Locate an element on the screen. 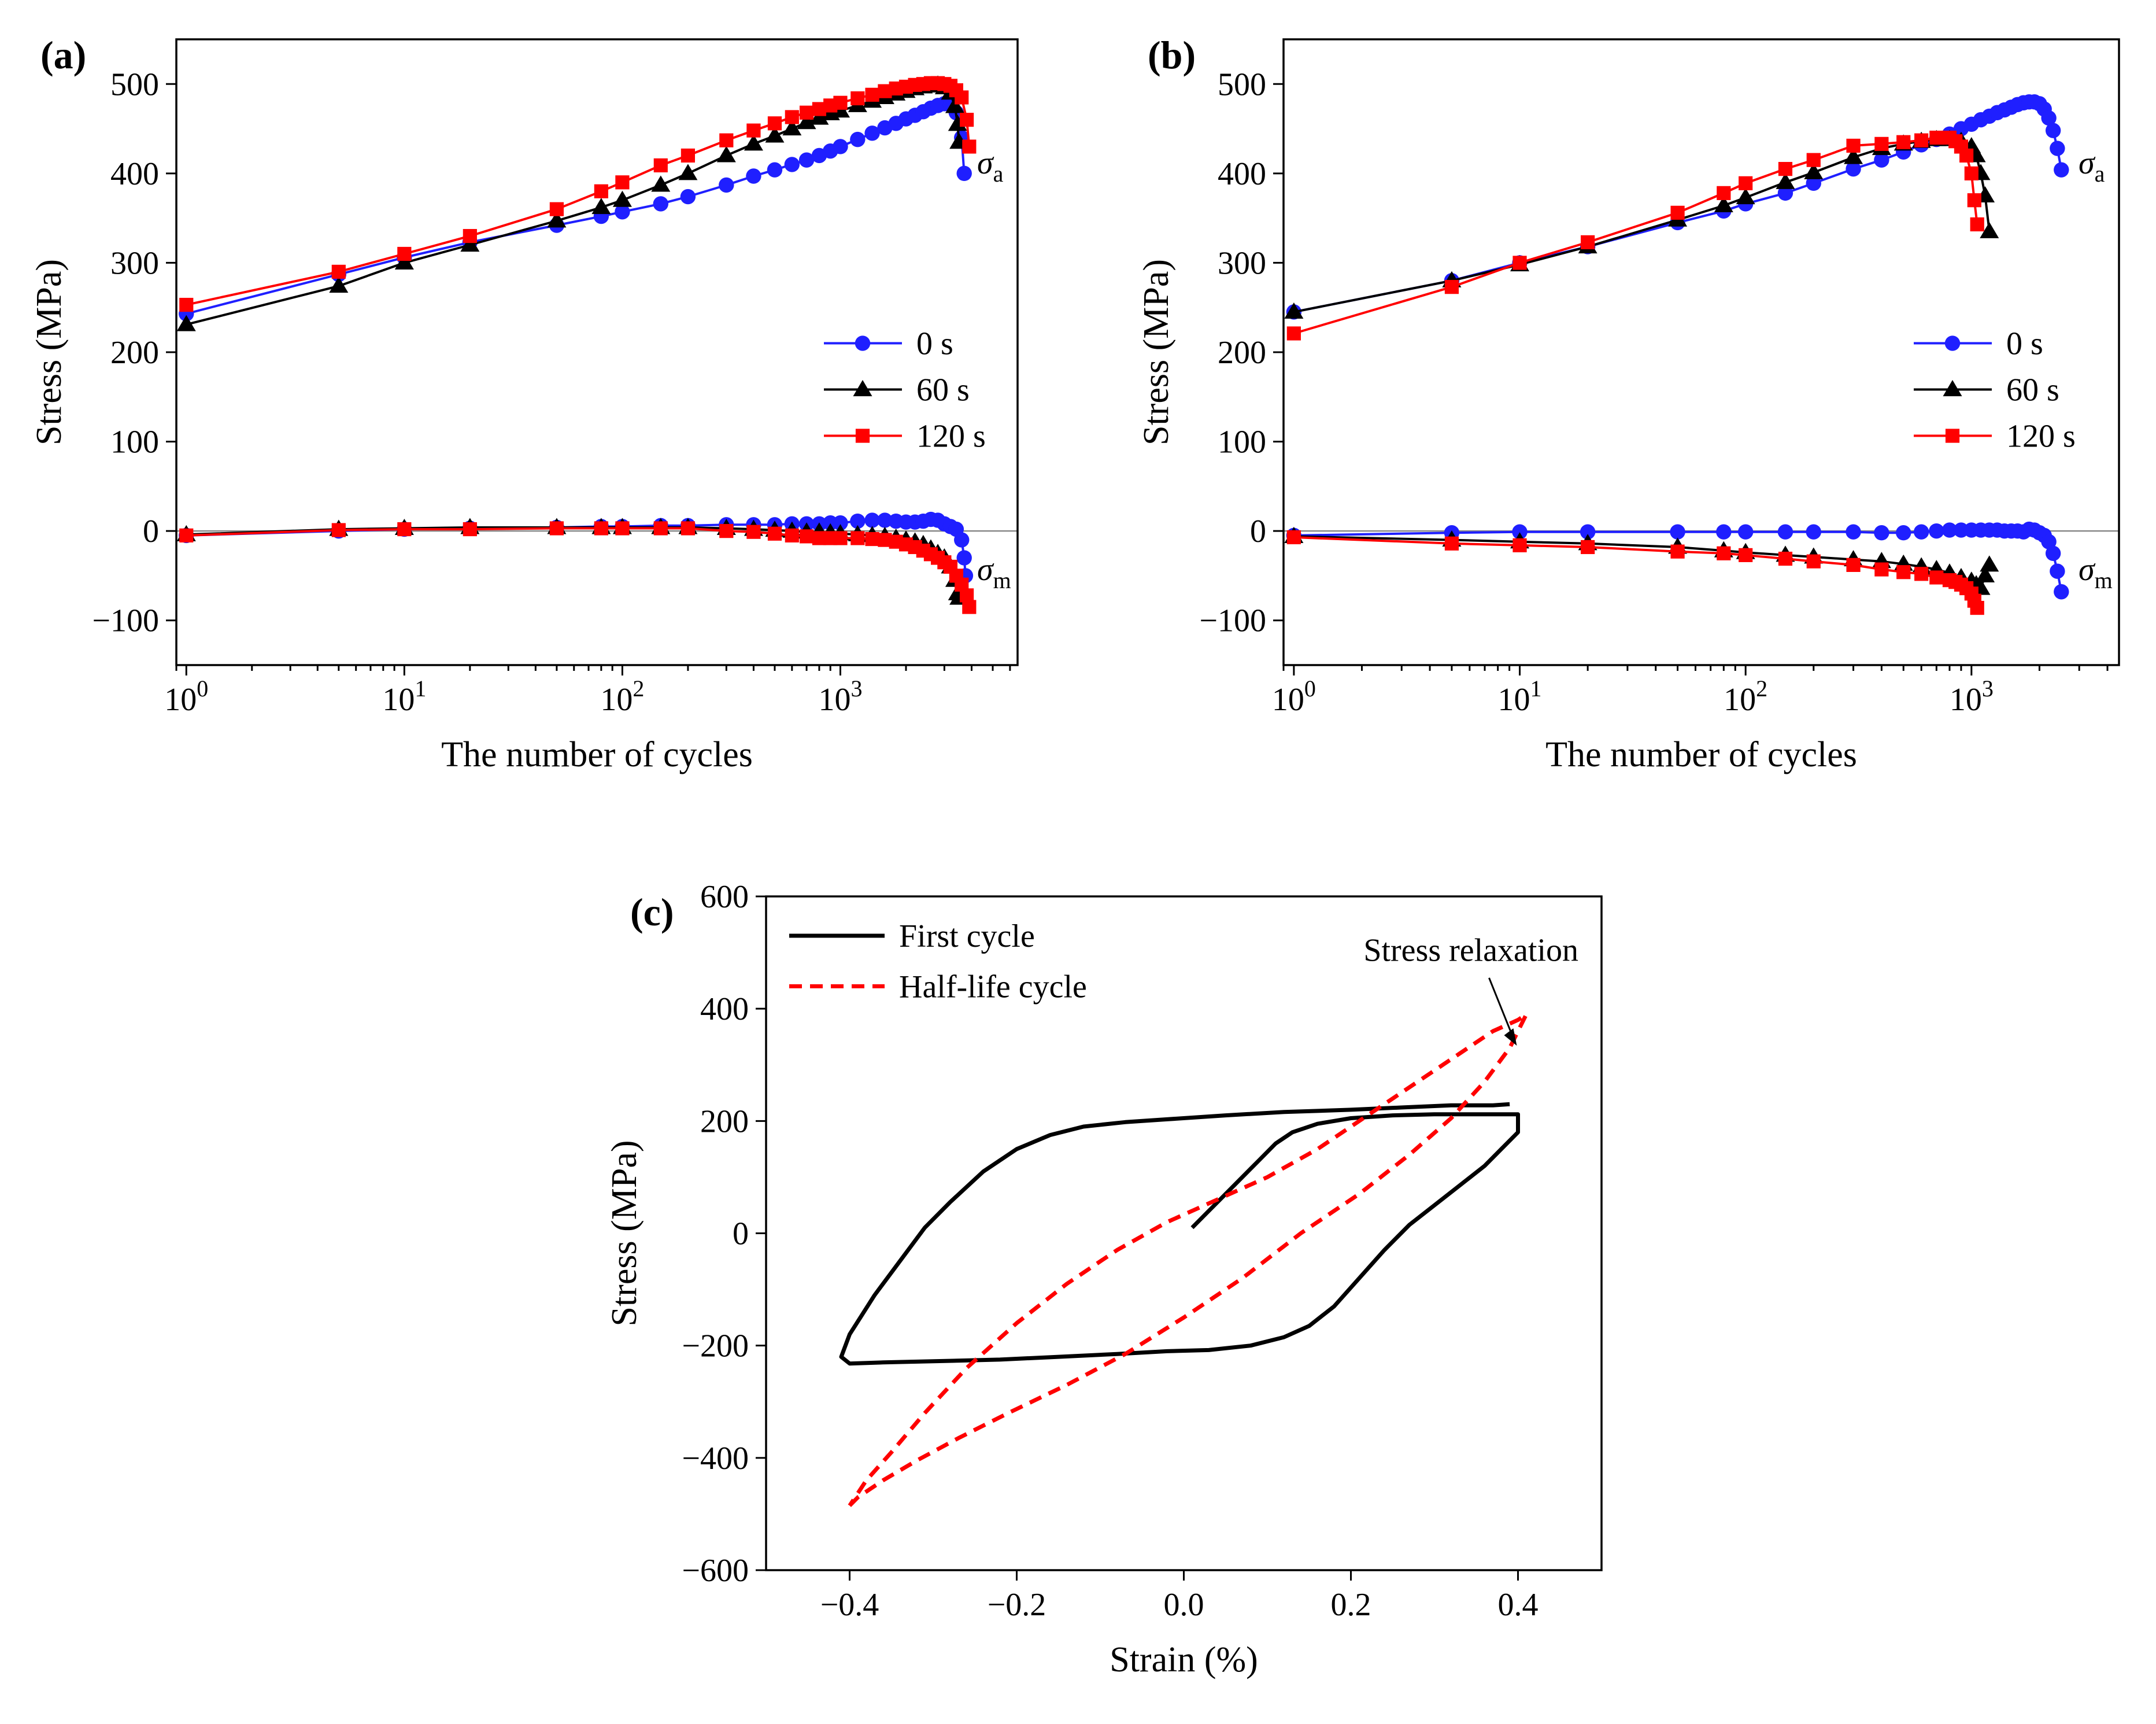 The image size is (2156, 1724). series-line-120-s is located at coordinates (1636, 235).